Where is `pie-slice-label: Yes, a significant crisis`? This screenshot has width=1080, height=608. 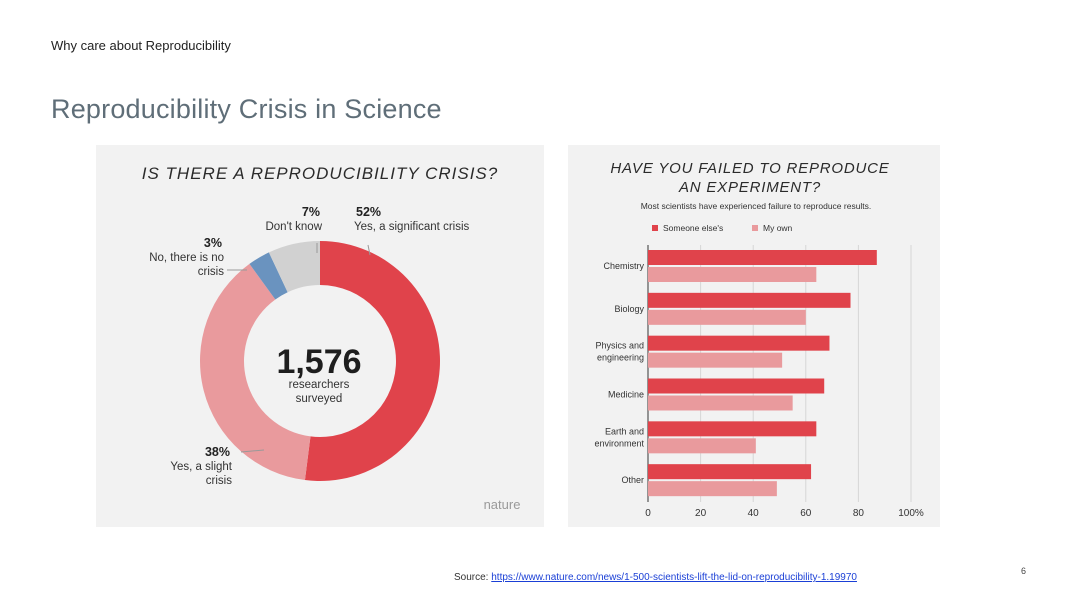
pie-slice-label: Yes, a significant crisis is located at coordinates (412, 227).